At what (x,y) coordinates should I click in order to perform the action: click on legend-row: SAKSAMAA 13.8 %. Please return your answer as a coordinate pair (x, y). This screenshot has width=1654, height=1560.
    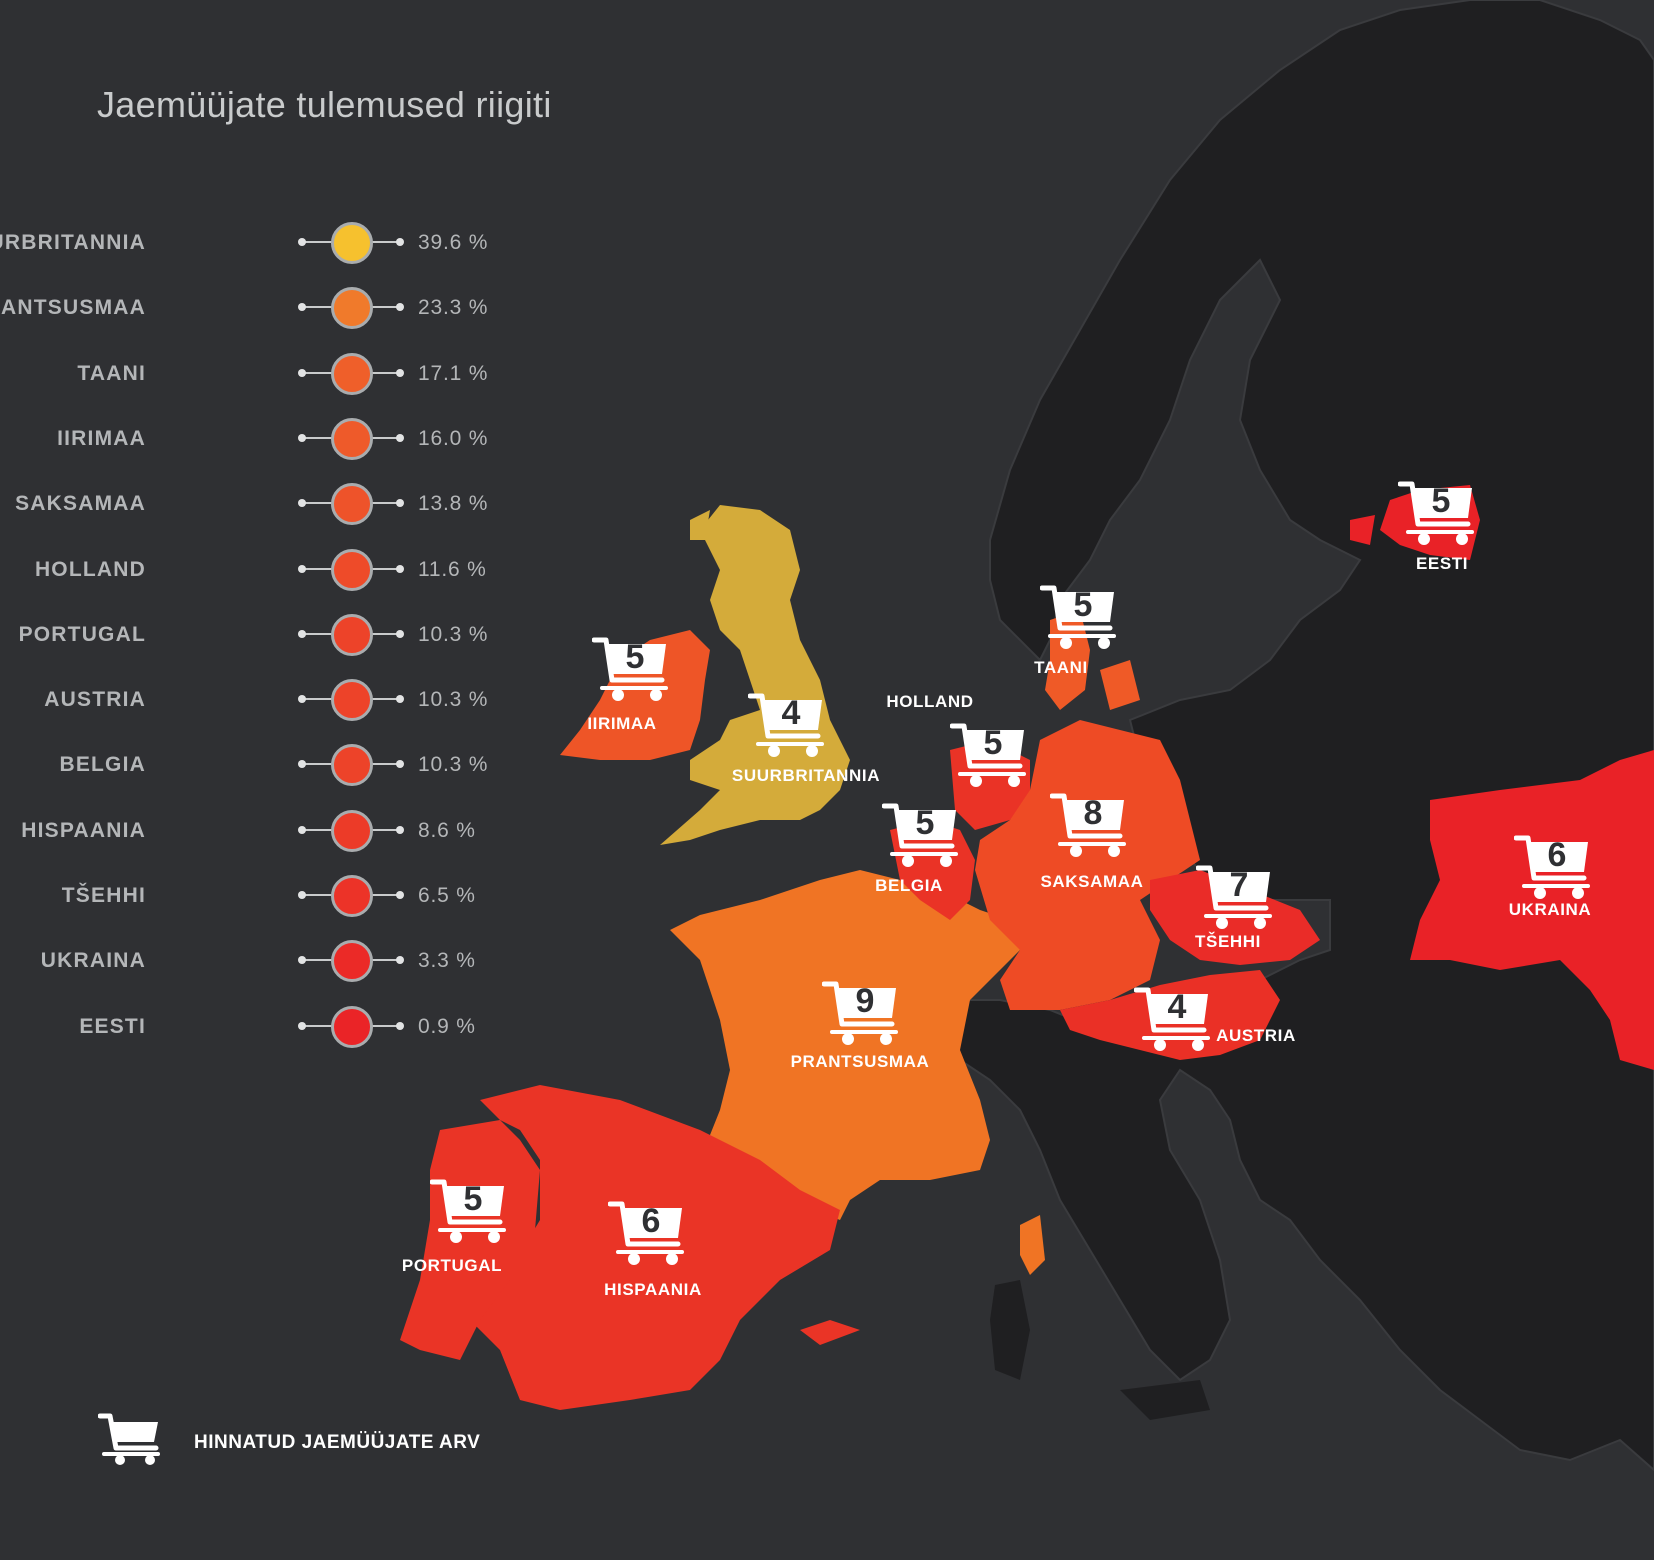
    Looking at the image, I should click on (260, 504).